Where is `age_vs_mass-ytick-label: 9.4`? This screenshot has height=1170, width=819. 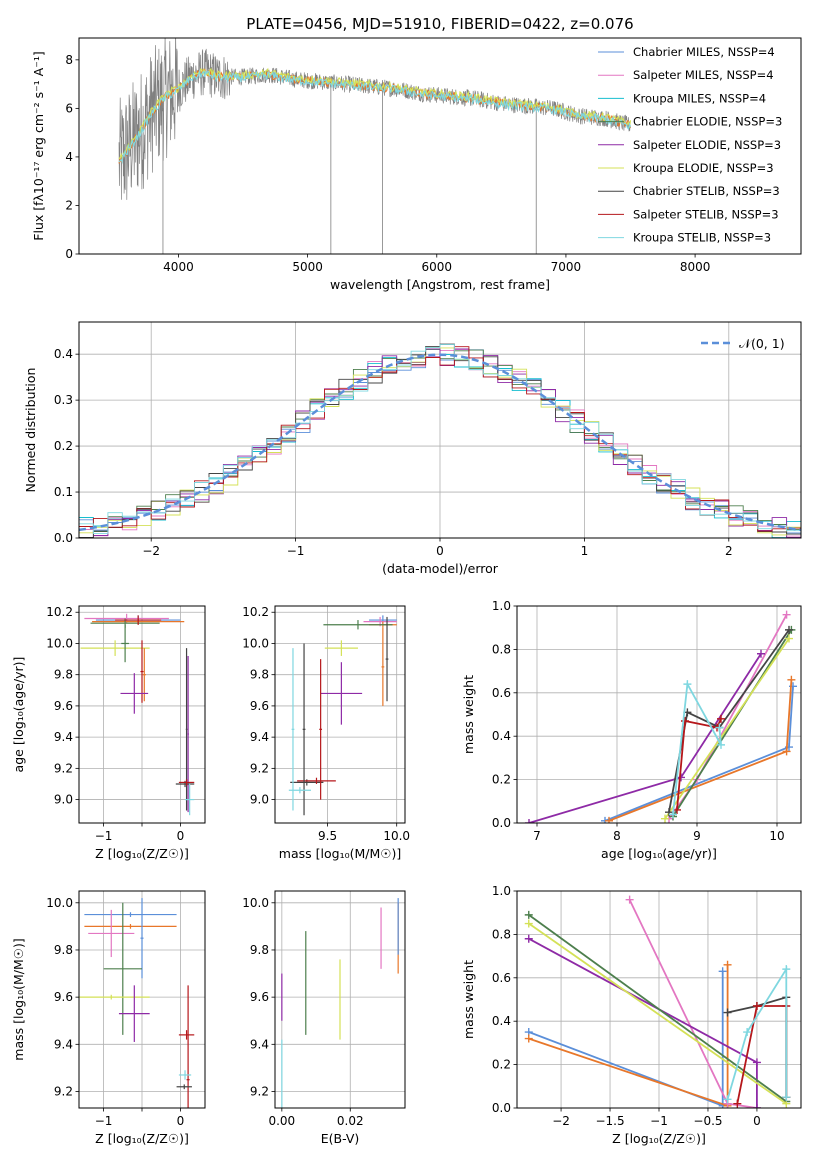 age_vs_mass-ytick-label: 9.4 is located at coordinates (259, 737).